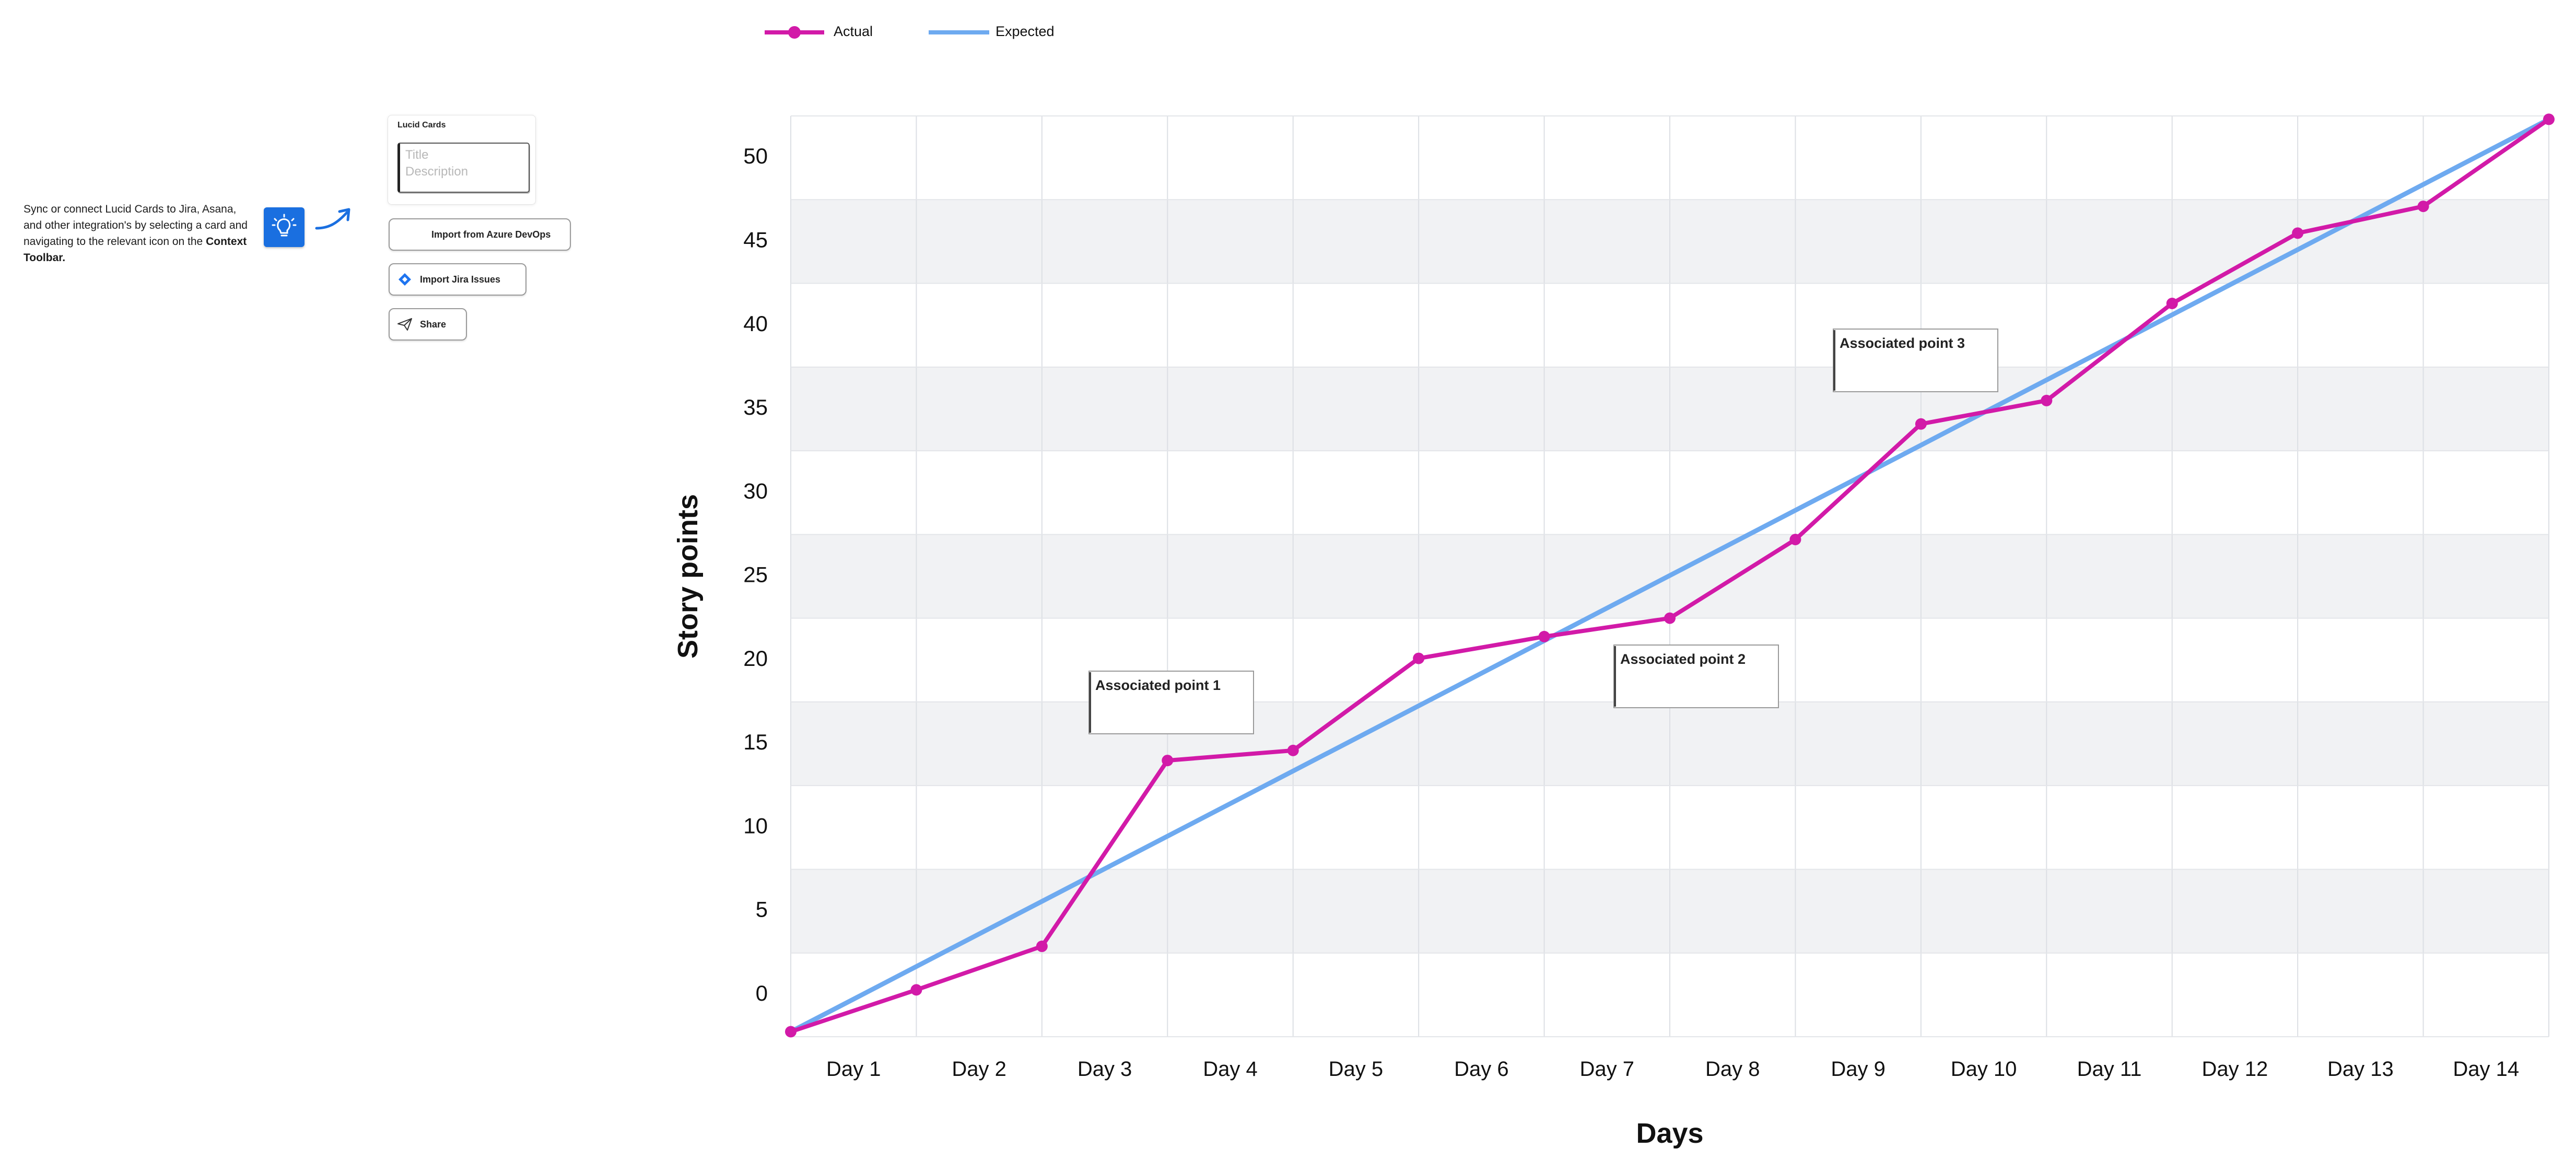 The width and height of the screenshot is (2576, 1172). Describe the element at coordinates (794, 32) in the screenshot. I see `legend-actual-marker` at that location.